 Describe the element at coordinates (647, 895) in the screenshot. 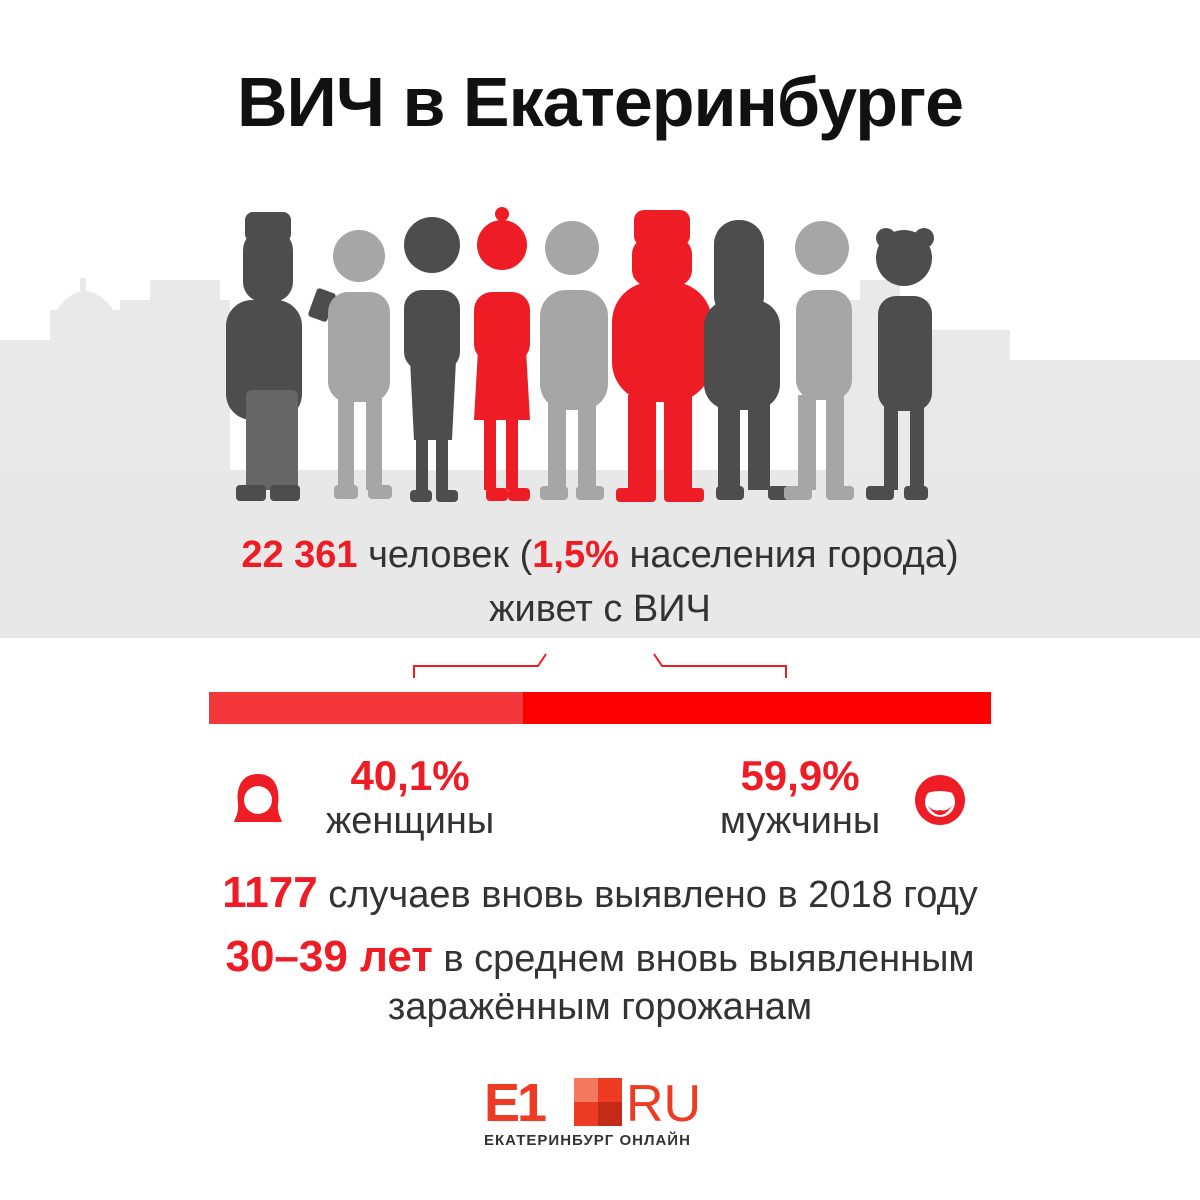

I see `cases-text: случаев вновь выявлено в 2018 году` at that location.